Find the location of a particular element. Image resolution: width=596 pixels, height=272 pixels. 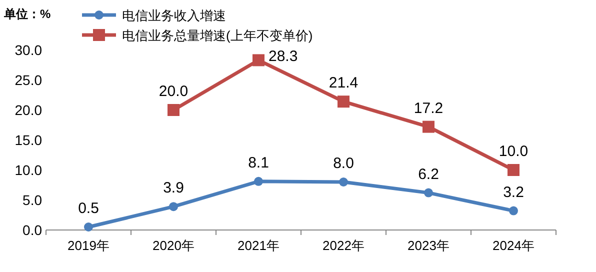

data-label: 8.0 is located at coordinates (343, 163).